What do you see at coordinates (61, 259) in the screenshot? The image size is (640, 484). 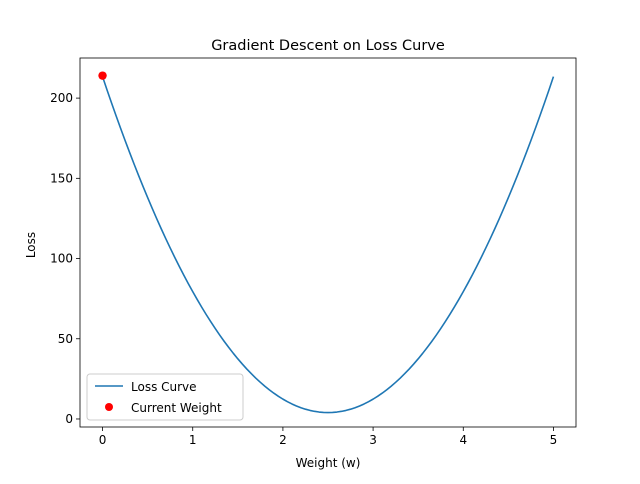 I see `y-tick-label: 100` at bounding box center [61, 259].